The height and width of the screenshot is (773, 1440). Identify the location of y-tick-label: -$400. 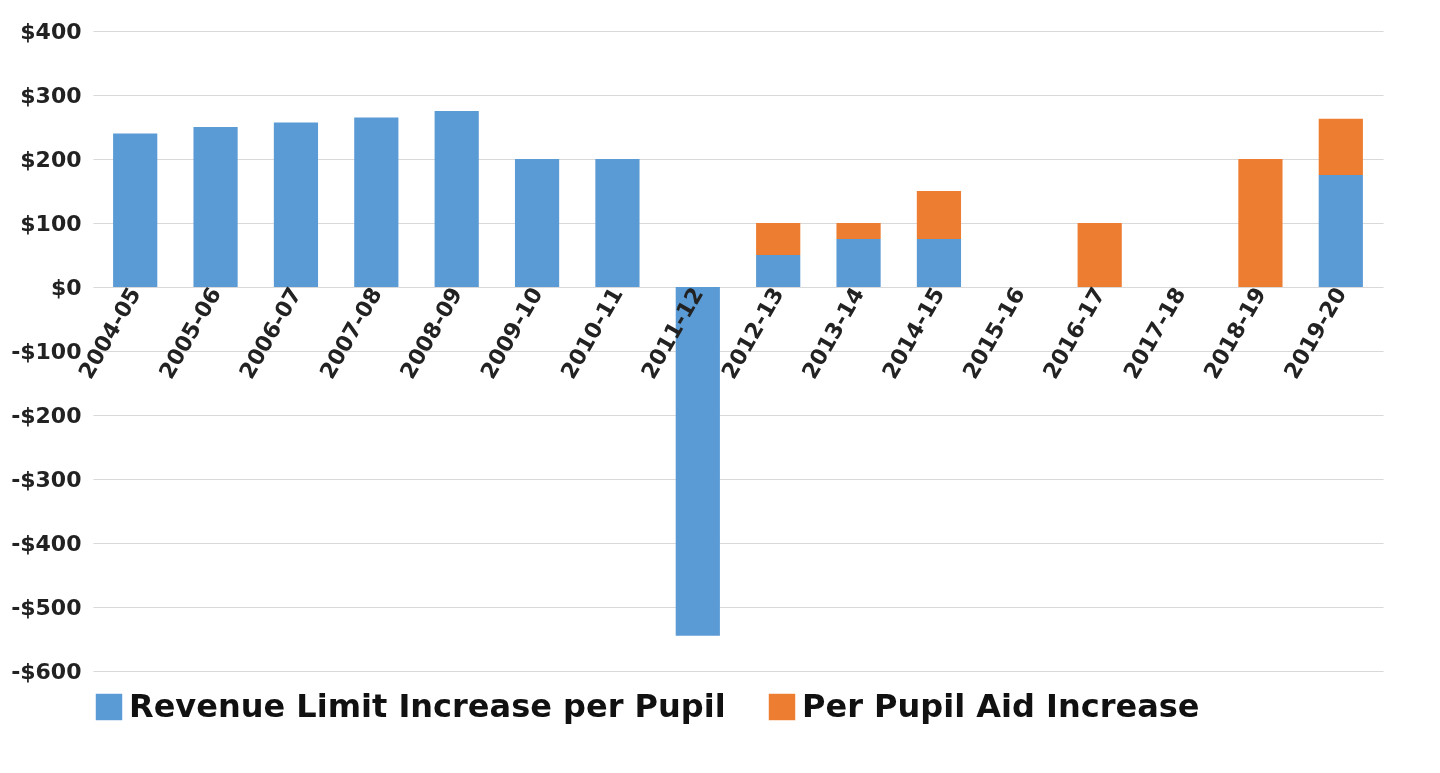
(46, 543).